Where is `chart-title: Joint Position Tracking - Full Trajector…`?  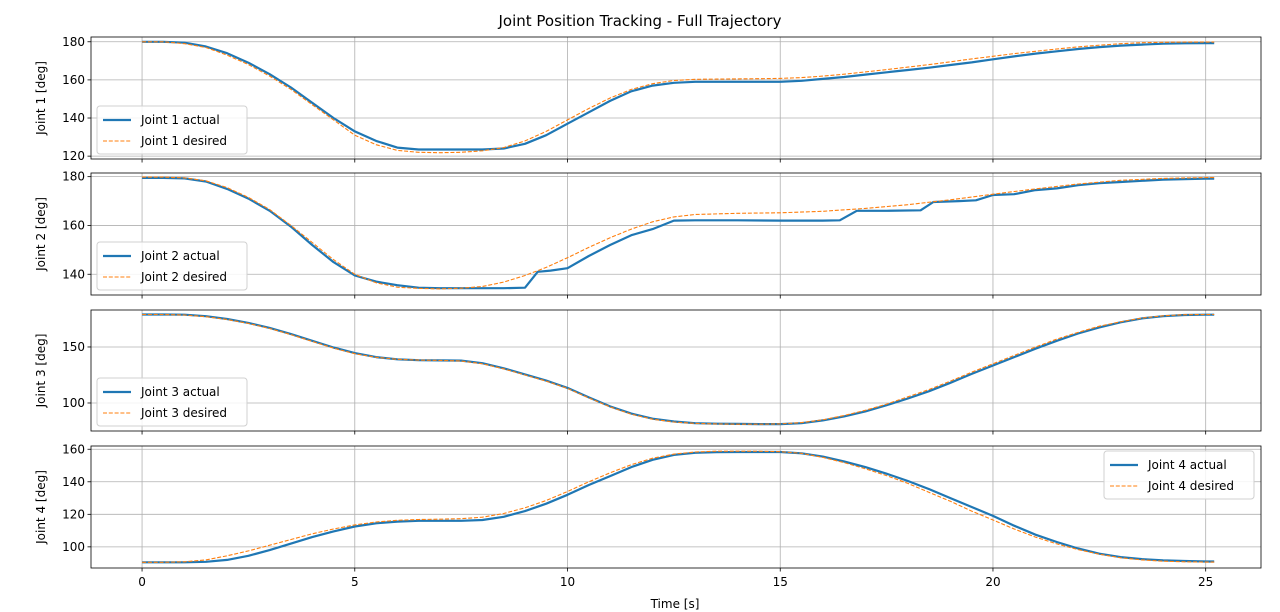
chart-title: Joint Position Tracking - Full Trajector… is located at coordinates (640, 21).